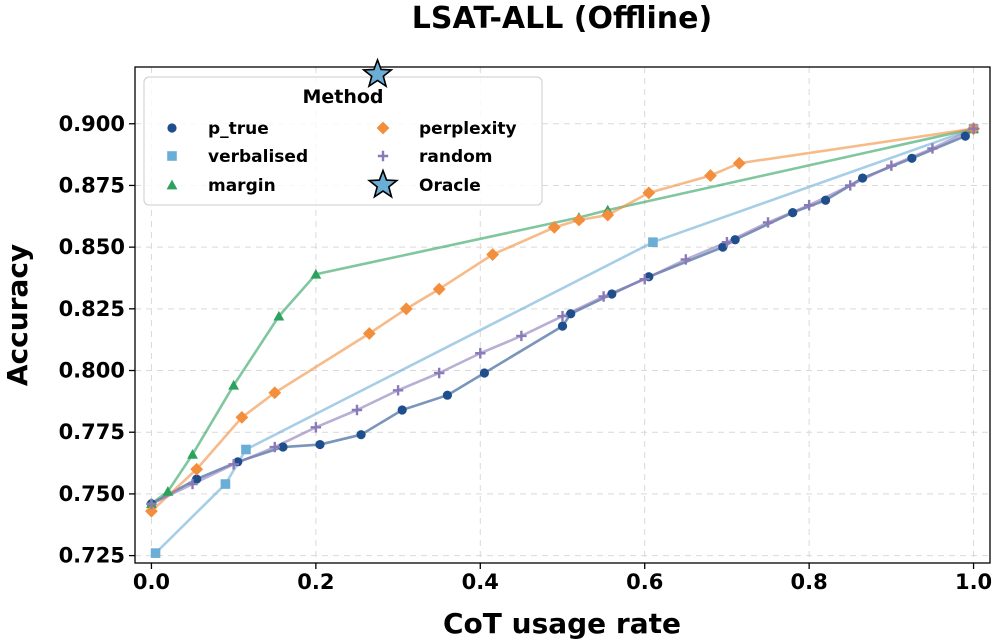 The height and width of the screenshot is (640, 997). I want to click on y-tick-label: 0.875, so click(92, 185).